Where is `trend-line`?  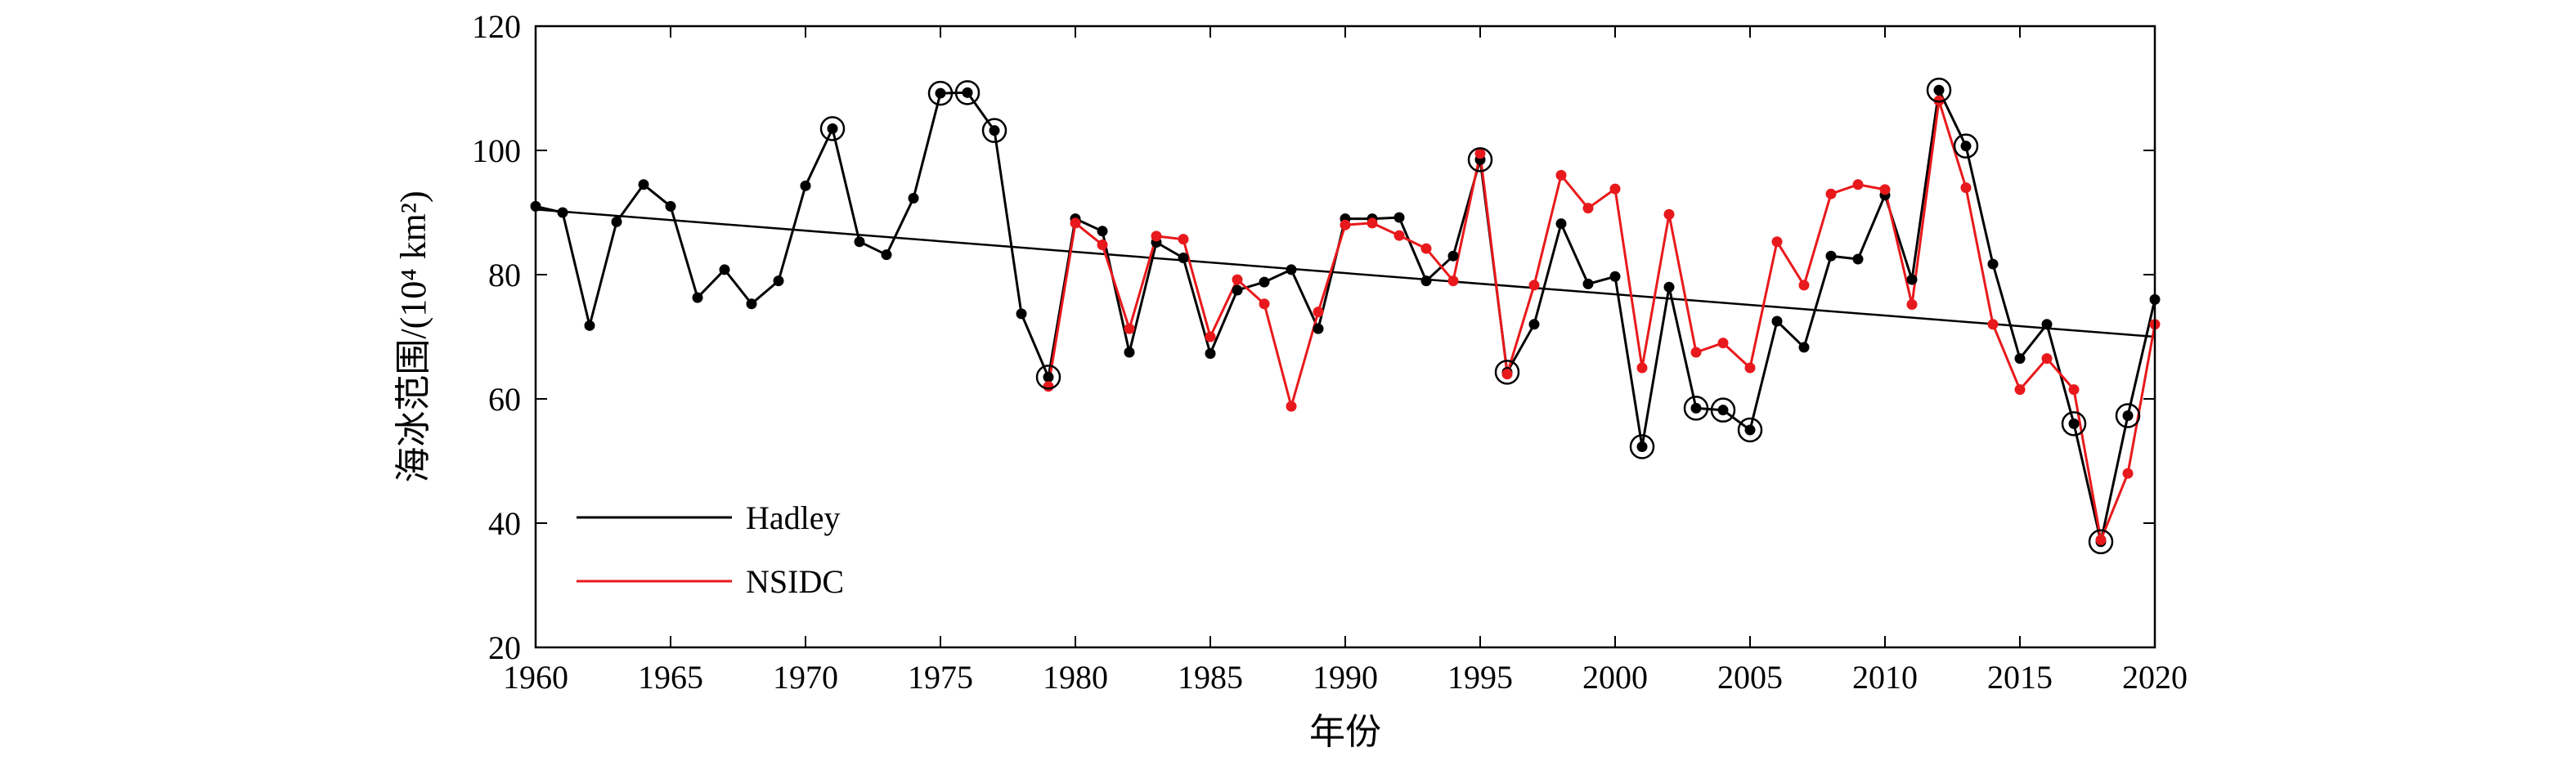 trend-line is located at coordinates (1345, 273).